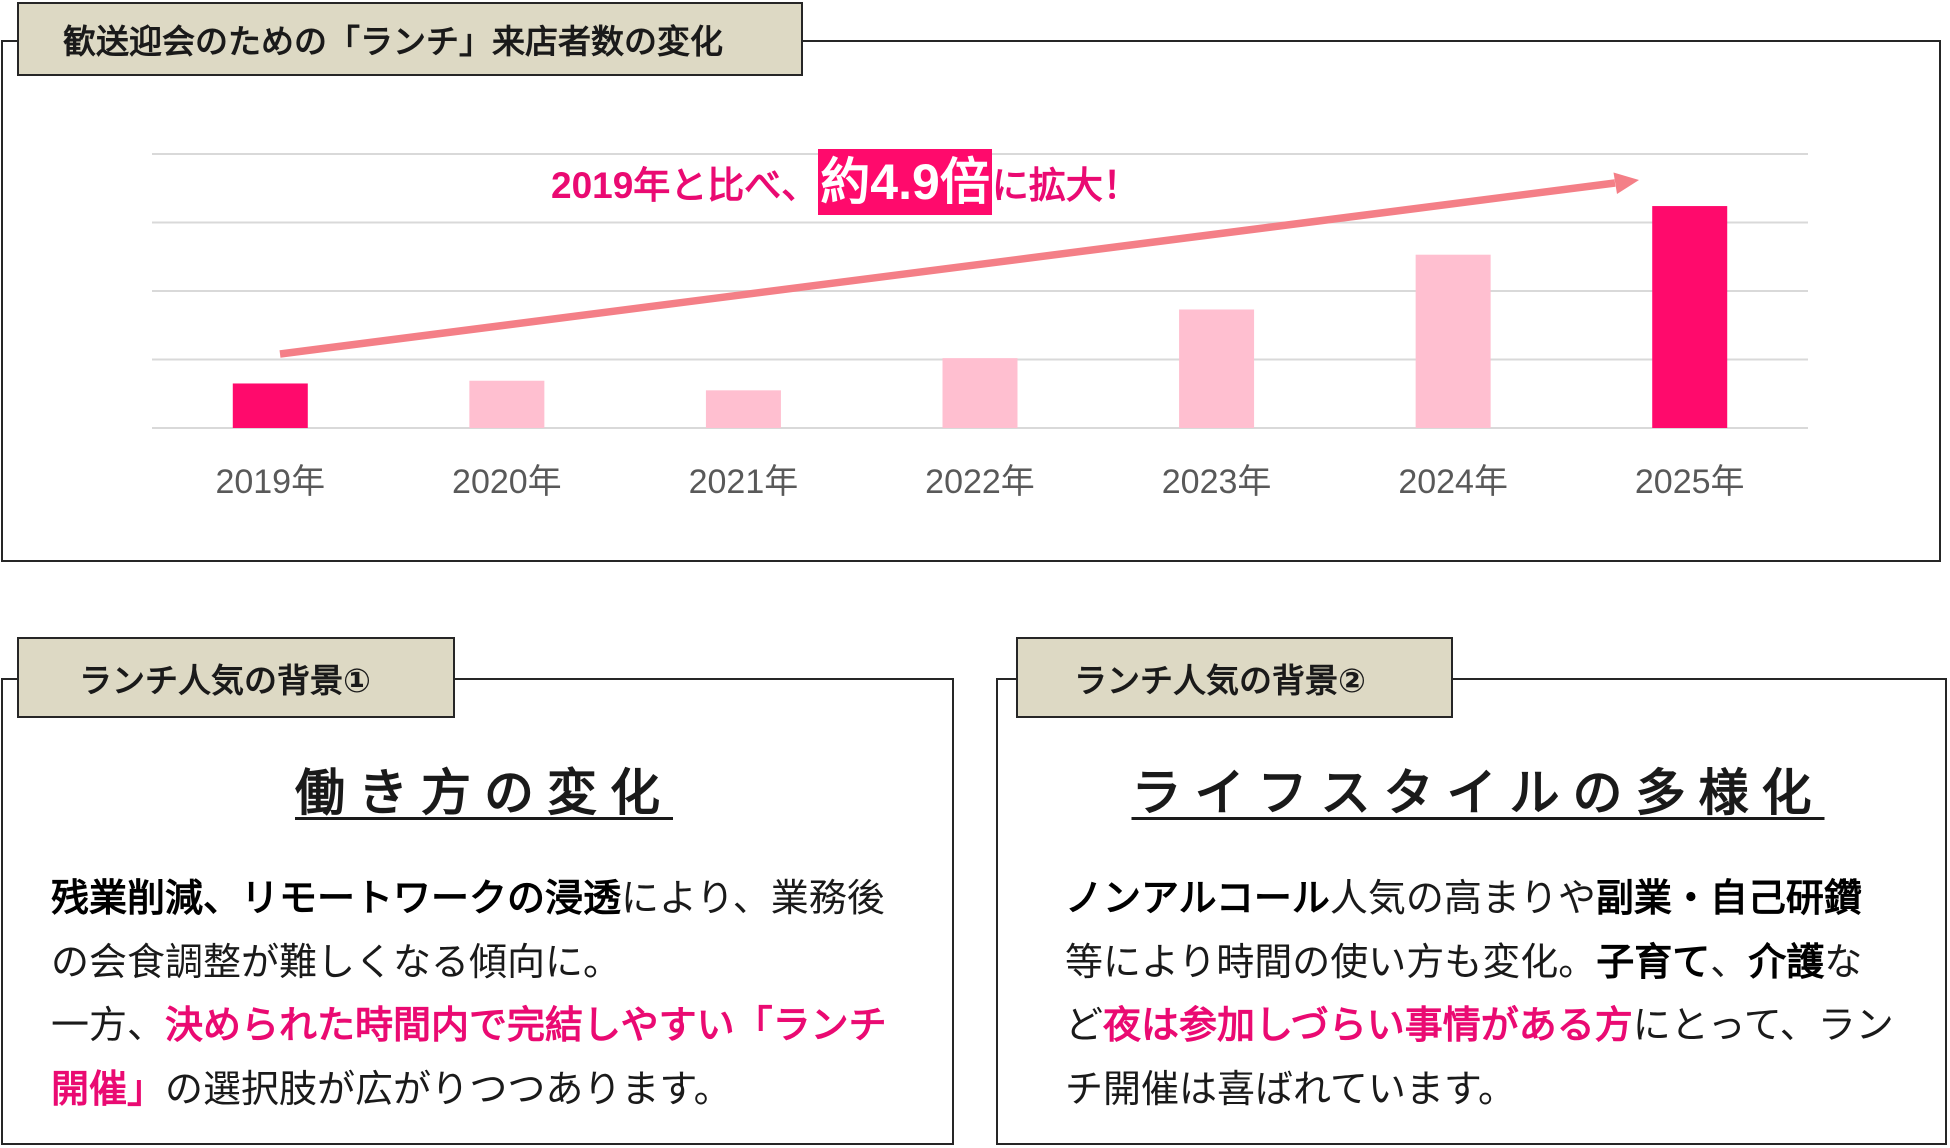 The width and height of the screenshot is (1950, 1148). I want to click on growth-annotation: 2019年と比べ、 約4.9倍 に拡大！, so click(845, 182).